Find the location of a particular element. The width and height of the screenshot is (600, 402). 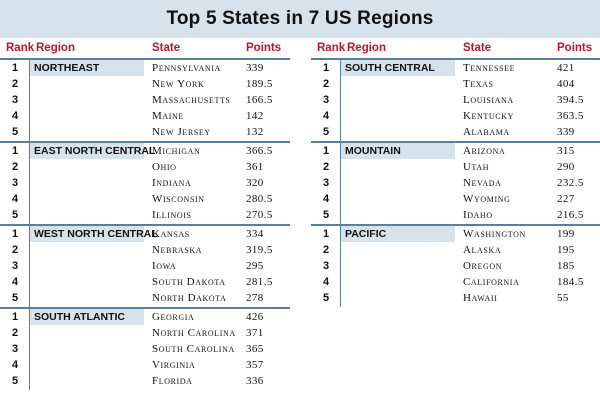

state-cell: Ohio is located at coordinates (164, 167).